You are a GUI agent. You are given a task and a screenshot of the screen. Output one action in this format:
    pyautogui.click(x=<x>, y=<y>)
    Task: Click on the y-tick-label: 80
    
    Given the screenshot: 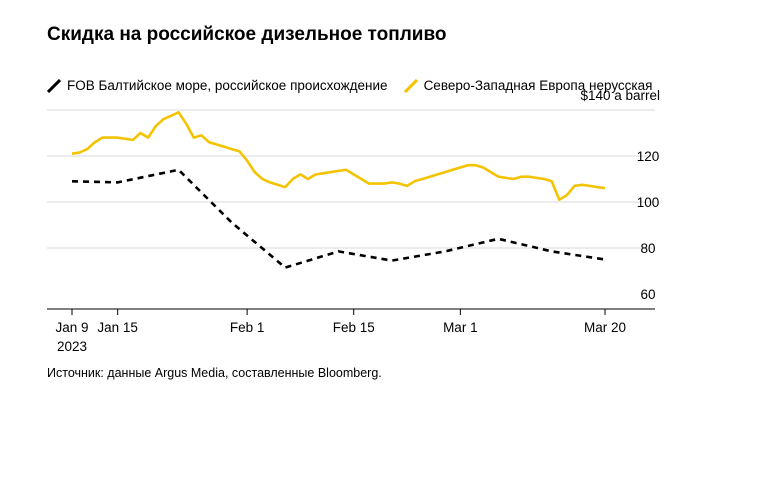 What is the action you would take?
    pyautogui.click(x=647, y=248)
    